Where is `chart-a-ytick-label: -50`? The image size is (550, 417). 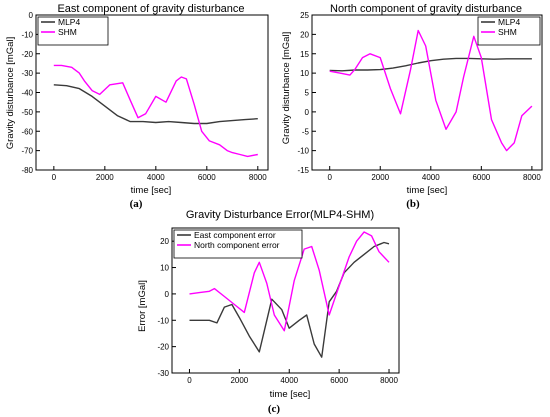
chart-a-ytick-label: -50 is located at coordinates (27, 112).